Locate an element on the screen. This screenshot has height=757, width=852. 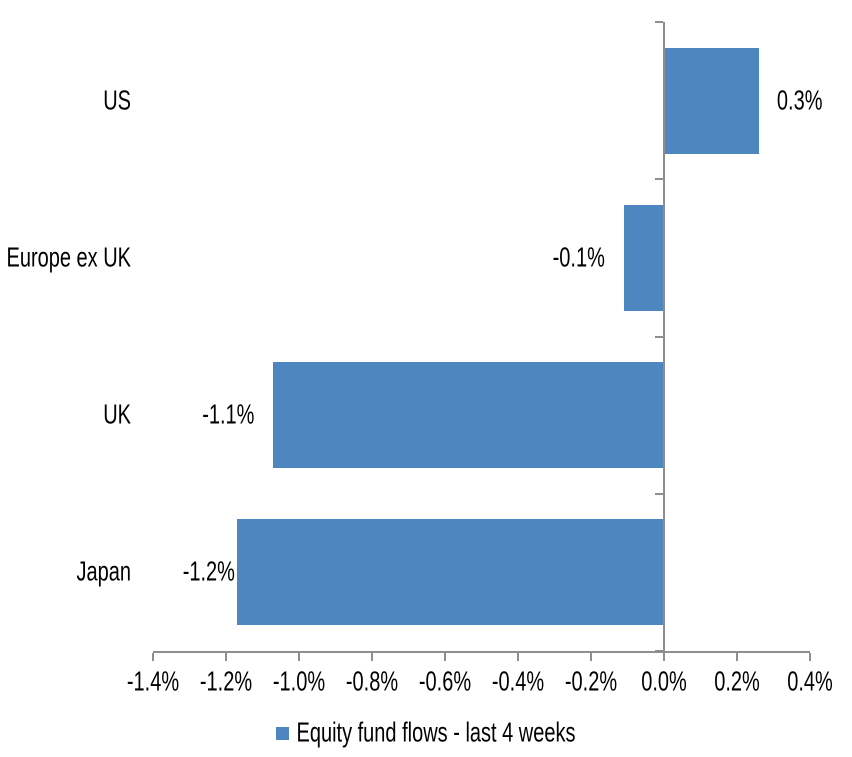
bar-uk is located at coordinates (468, 415).